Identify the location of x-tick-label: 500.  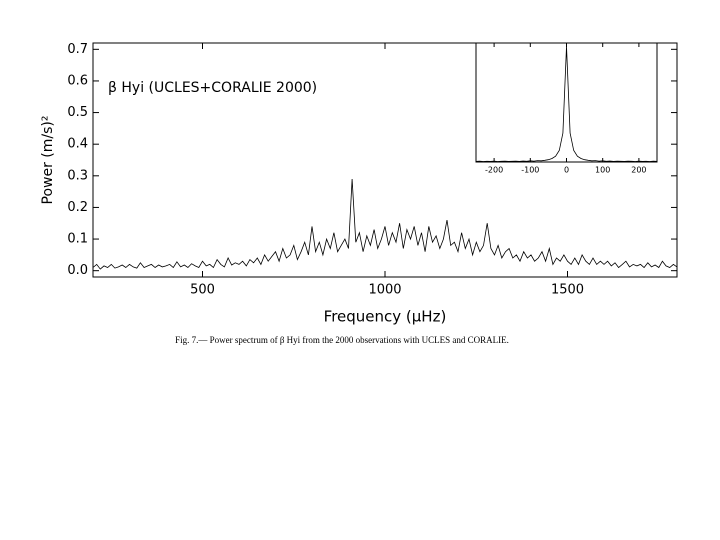
(202, 290).